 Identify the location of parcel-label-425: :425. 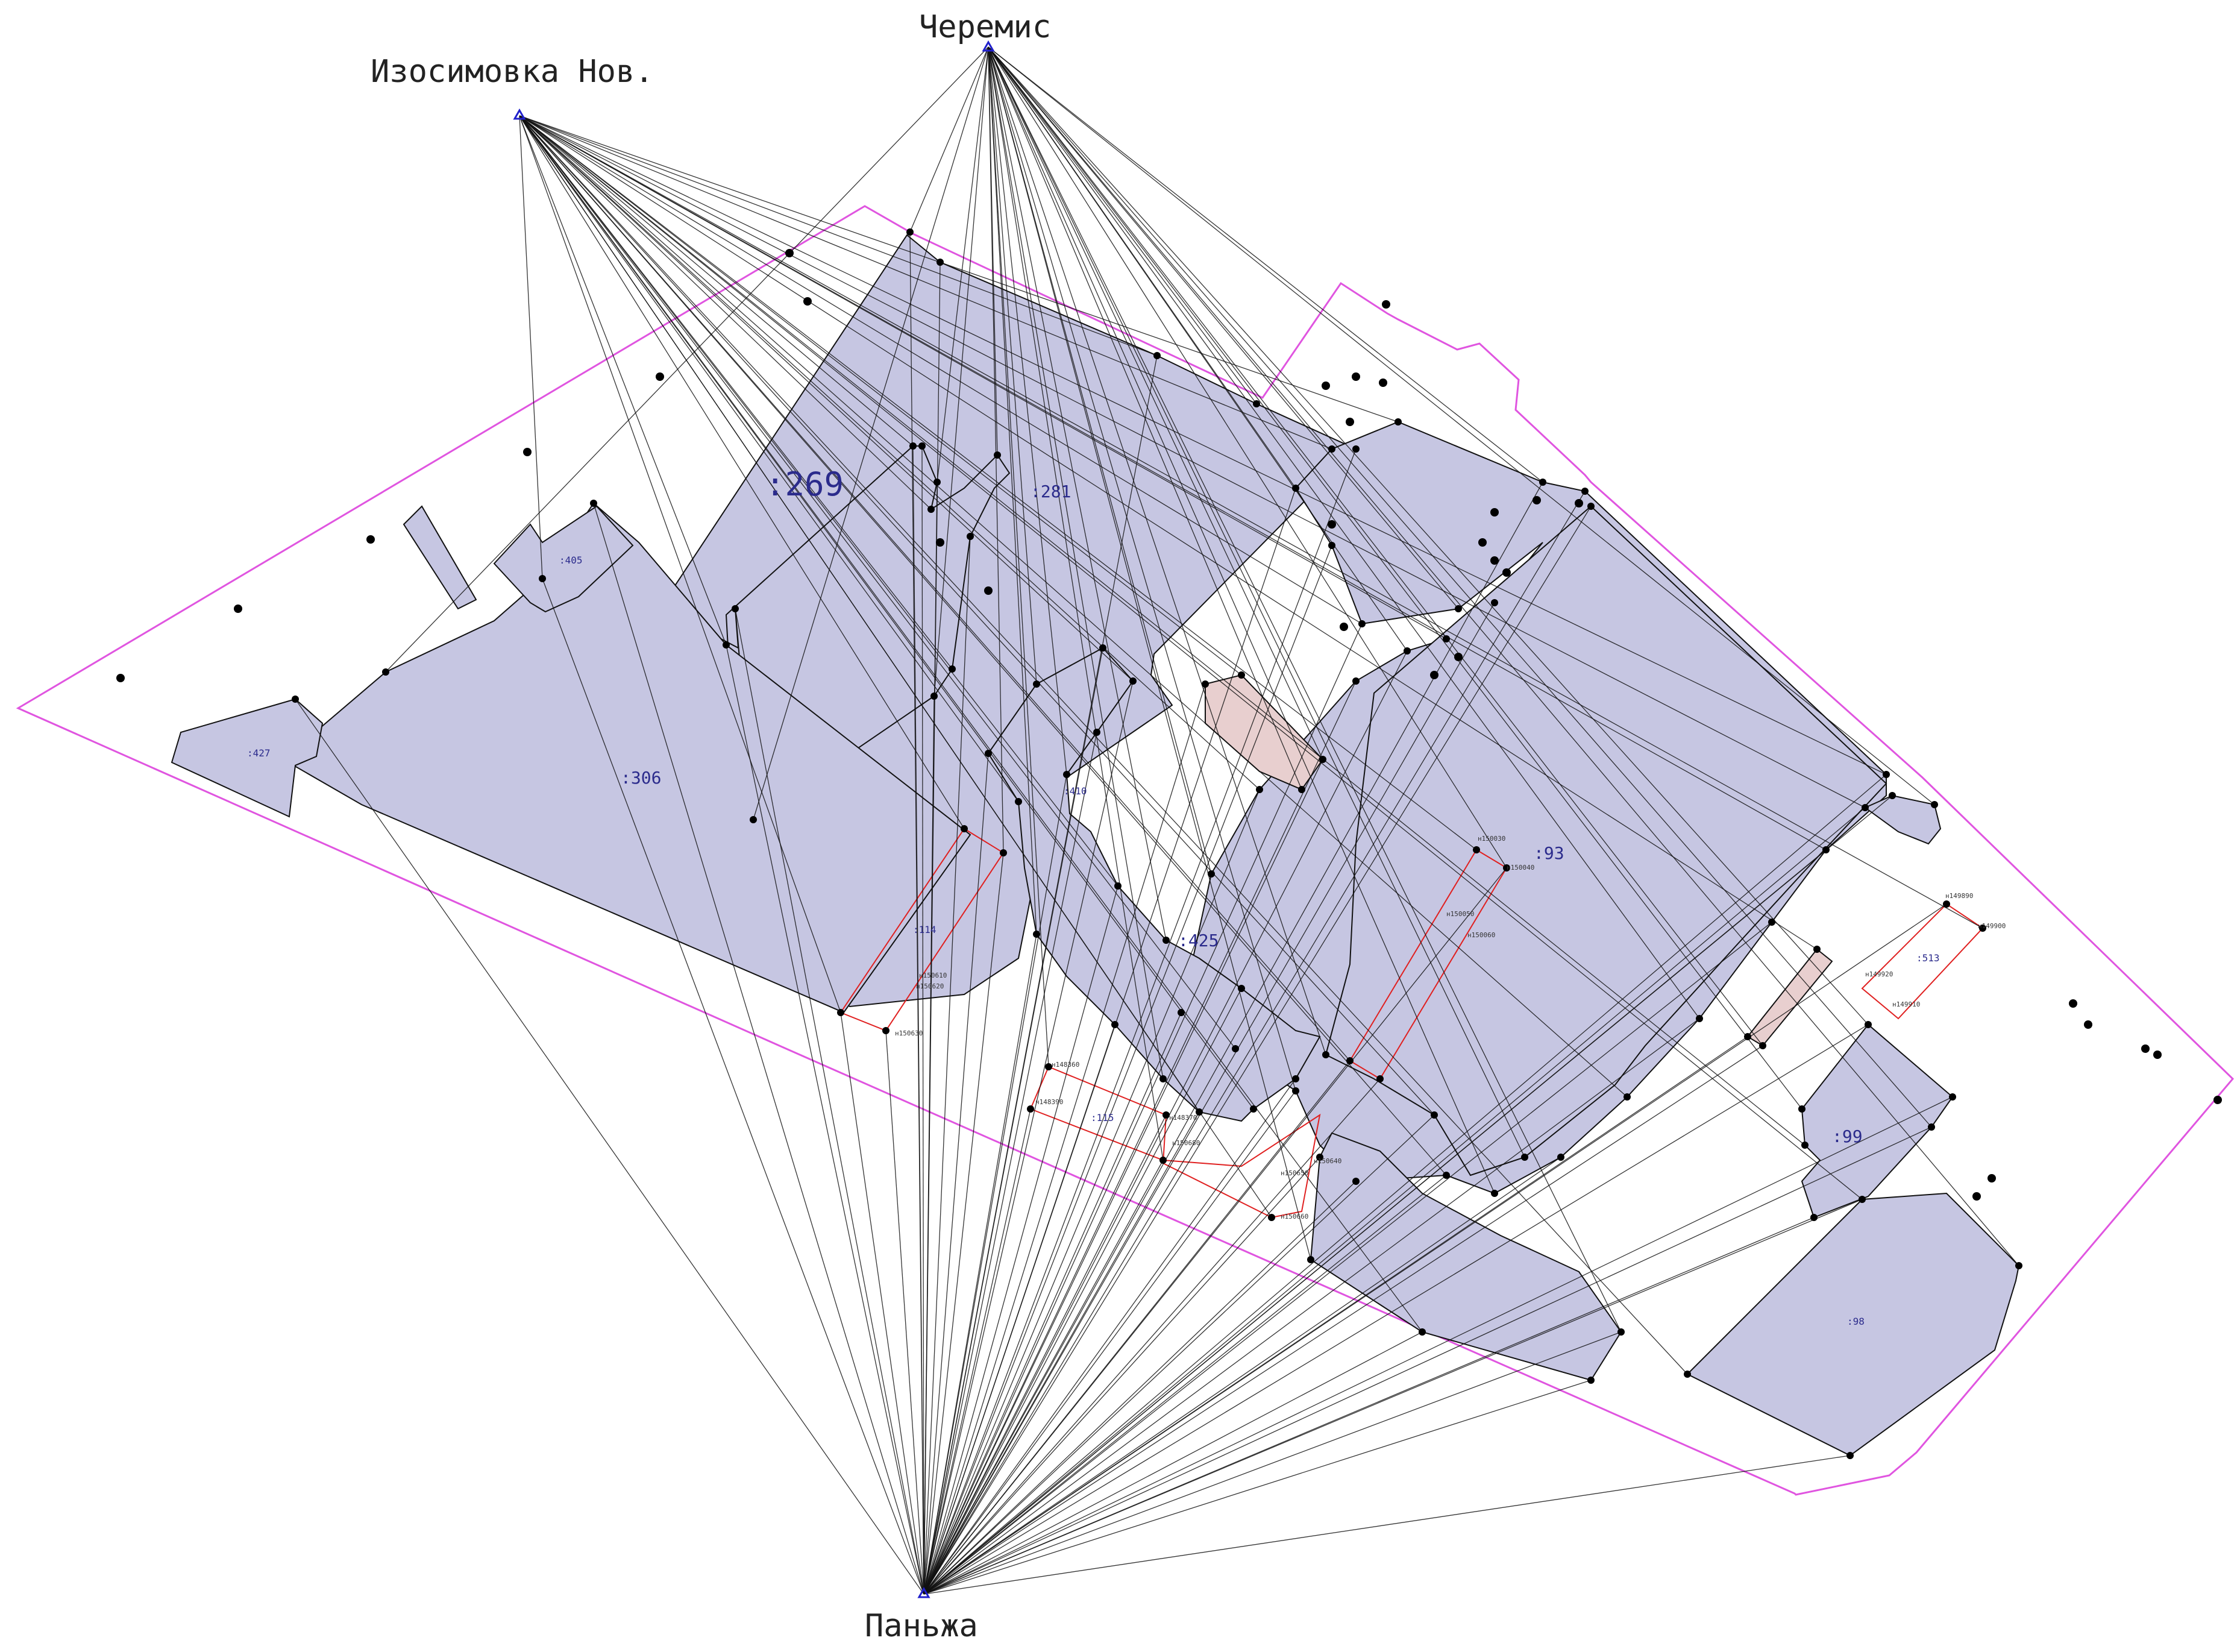
(1198, 941).